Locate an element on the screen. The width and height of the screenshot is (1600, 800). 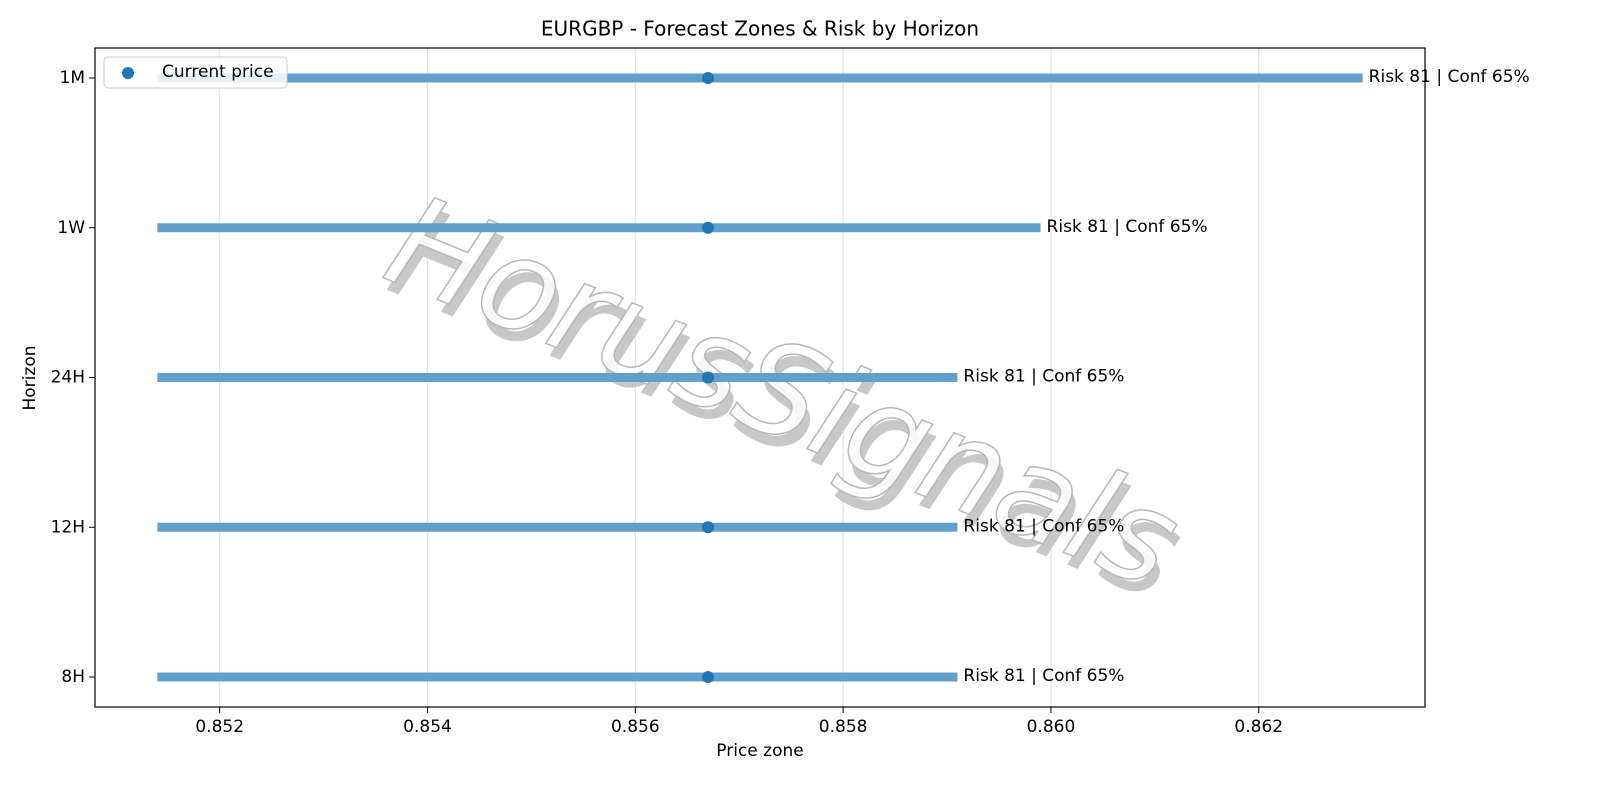
x-tick-label: 0.860 is located at coordinates (1051, 727).